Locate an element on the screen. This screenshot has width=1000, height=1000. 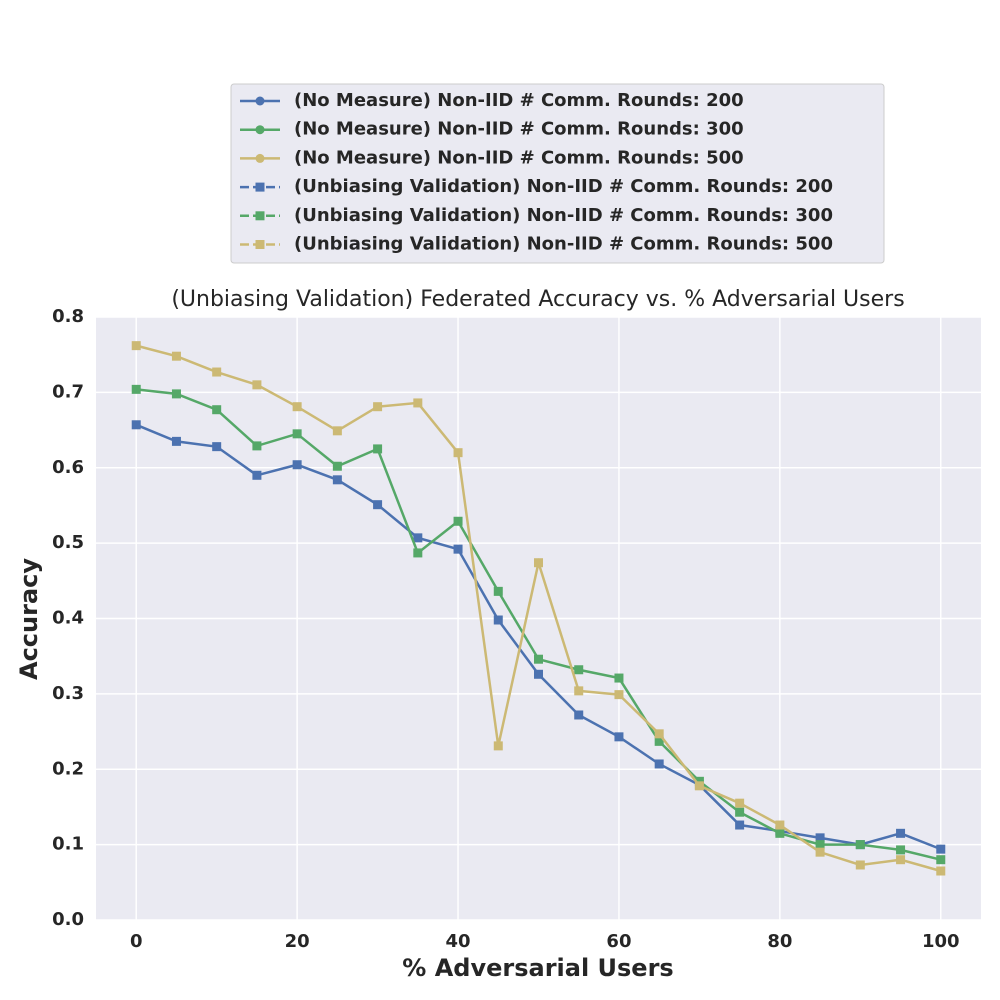
y-tick-label: 0.4 is located at coordinates (68, 618).